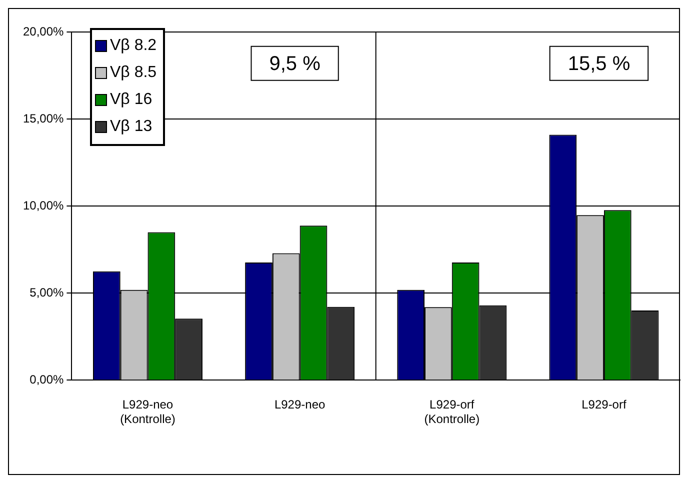 Image resolution: width=684 pixels, height=479 pixels. What do you see at coordinates (148, 412) in the screenshot?
I see `x-tick-label: L929-neo (Kontrolle)` at bounding box center [148, 412].